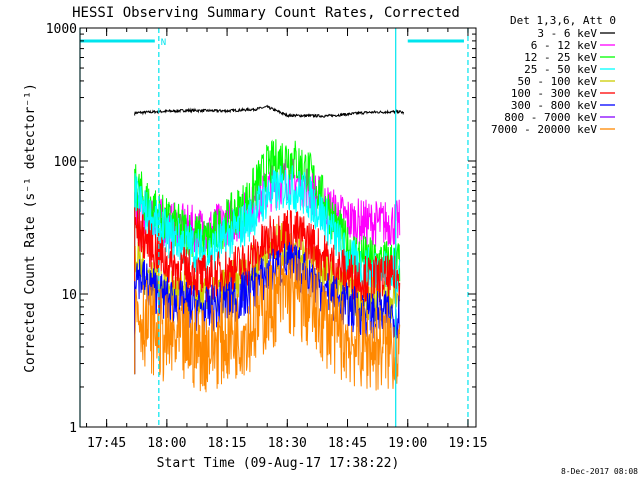  I want to click on y-axis-label: Corrected Count Rate (s⁻¹ detector⁻¹), so click(30, 228).